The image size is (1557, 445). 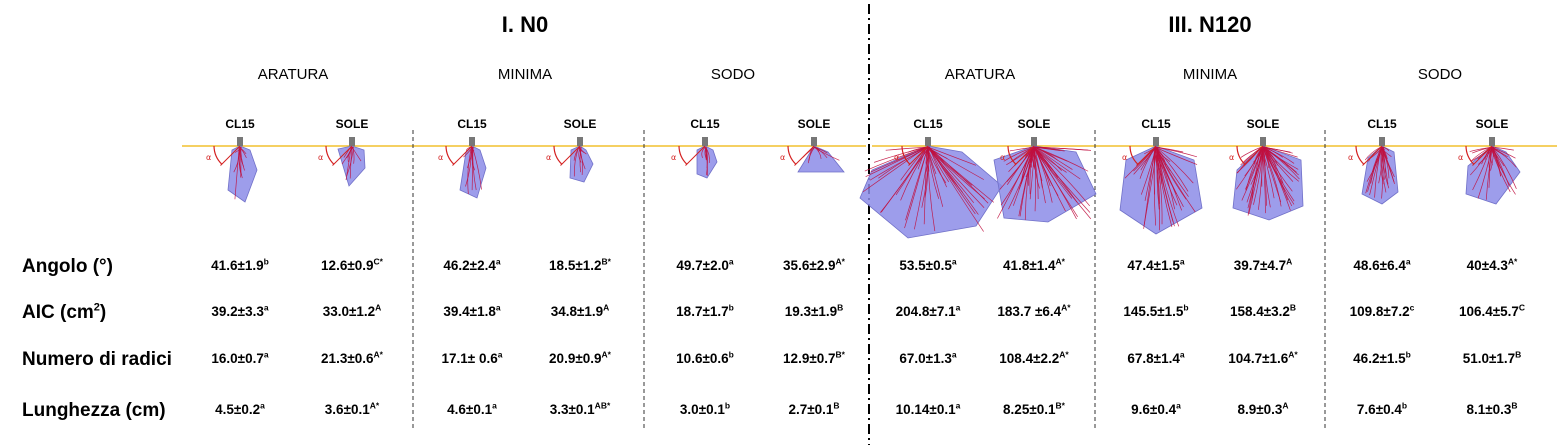 I want to click on cell-value: 158.4±3.2, so click(x=1259, y=311).